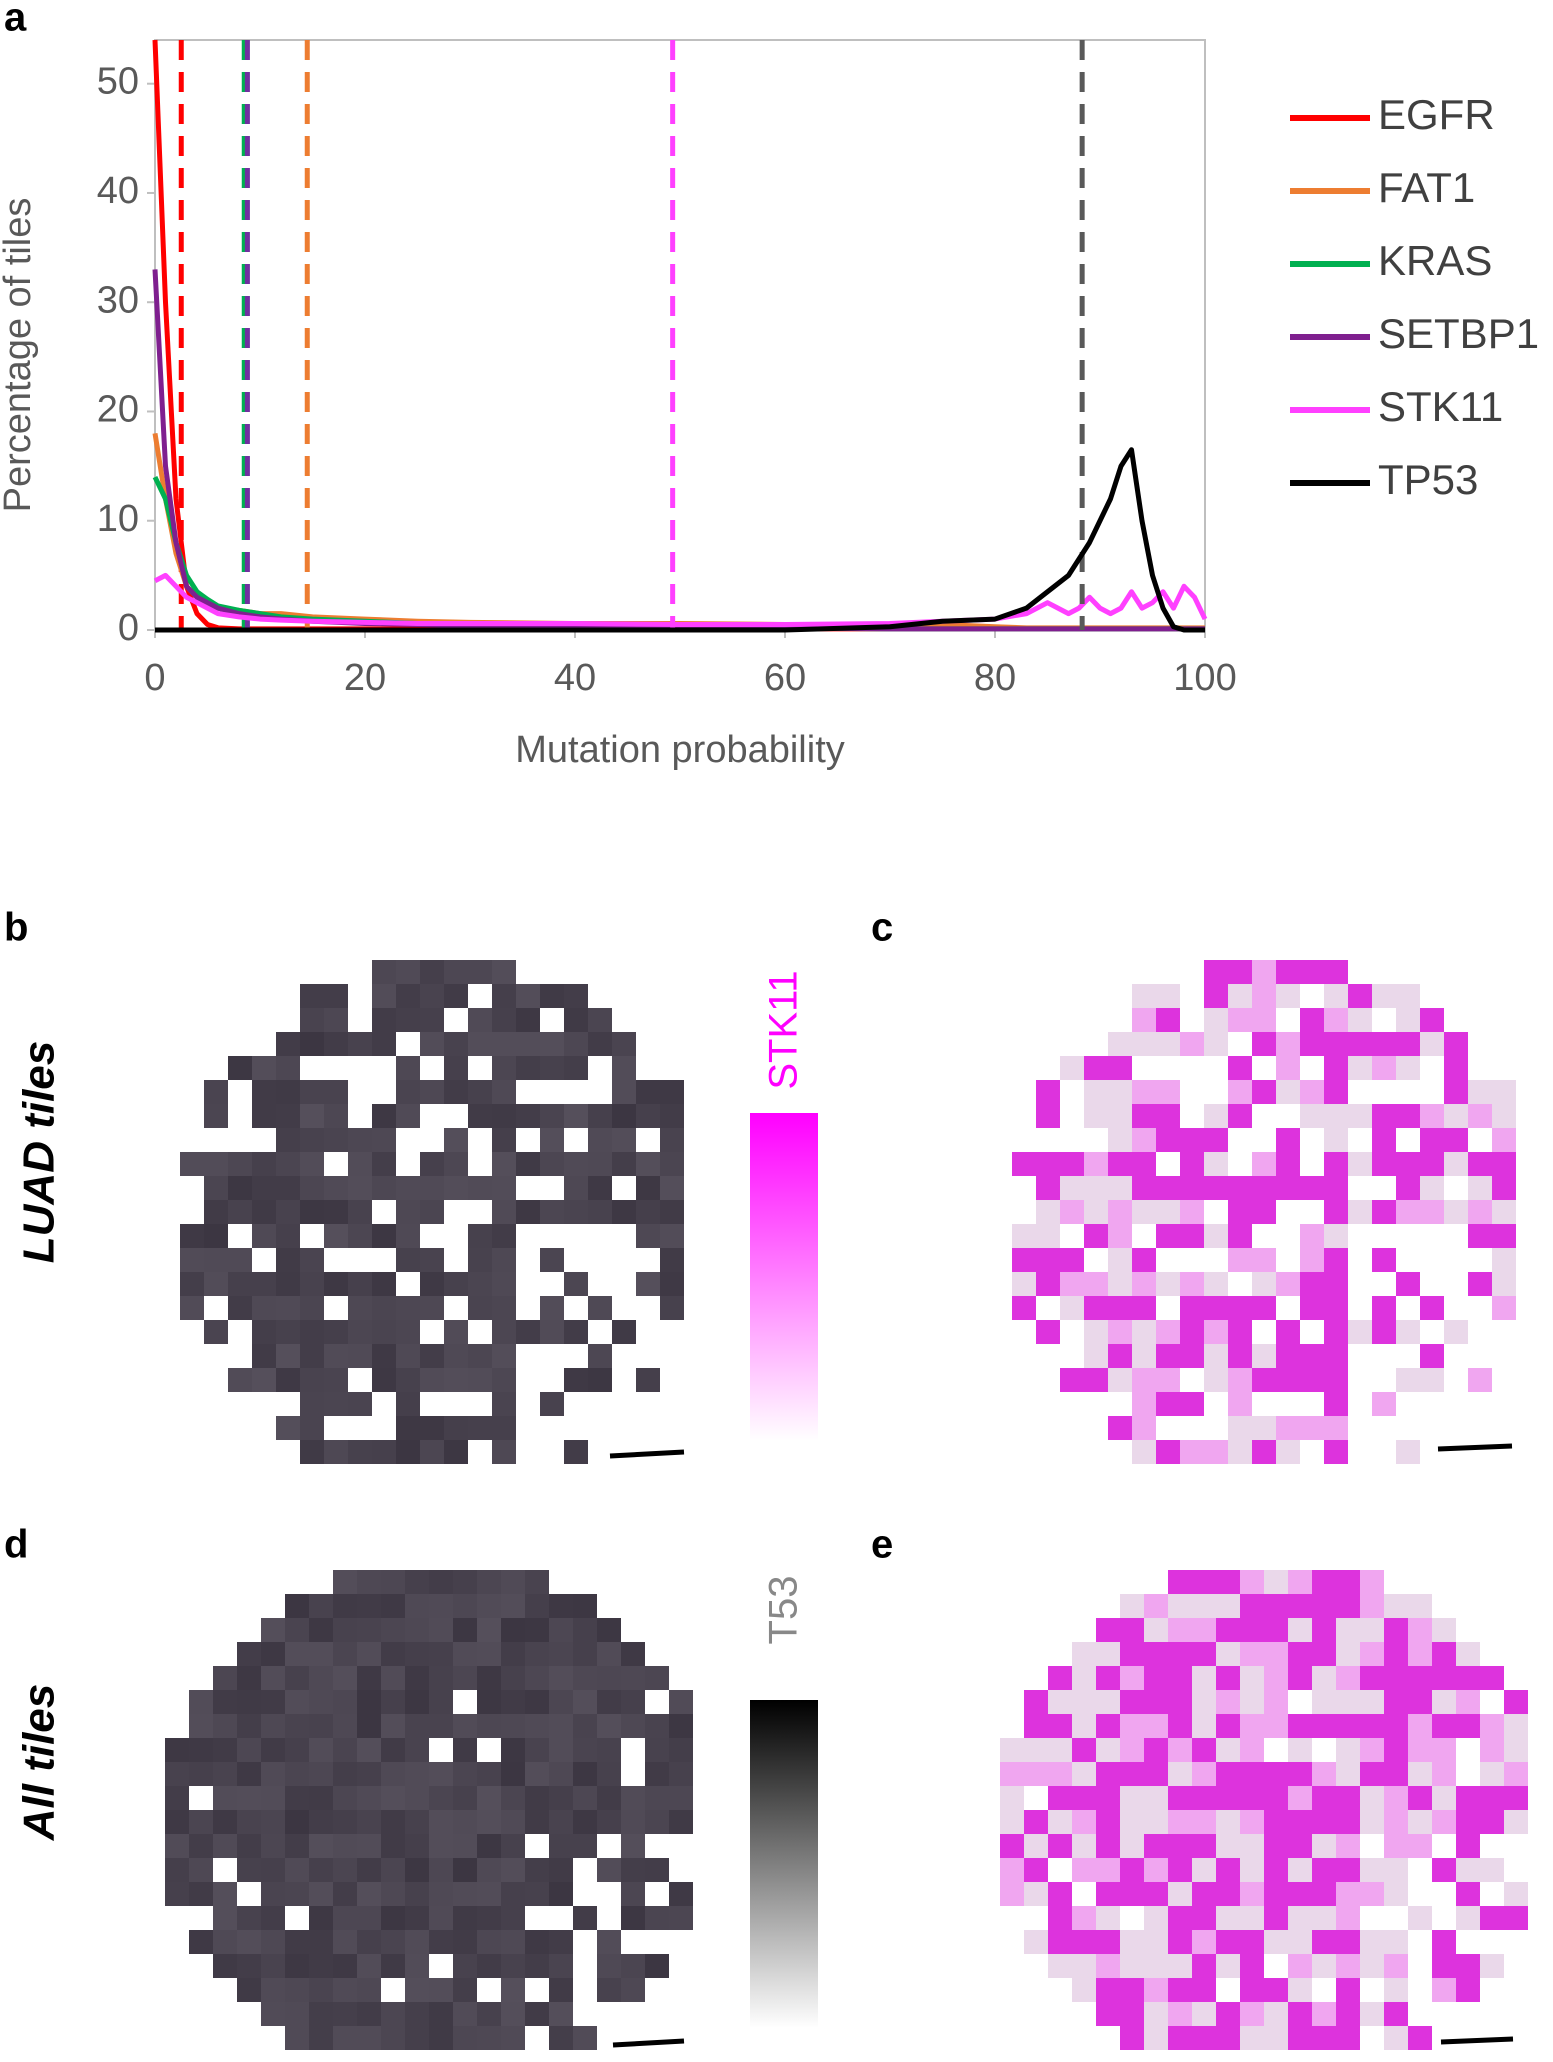  What do you see at coordinates (118, 82) in the screenshot?
I see `y-tick-label: 50` at bounding box center [118, 82].